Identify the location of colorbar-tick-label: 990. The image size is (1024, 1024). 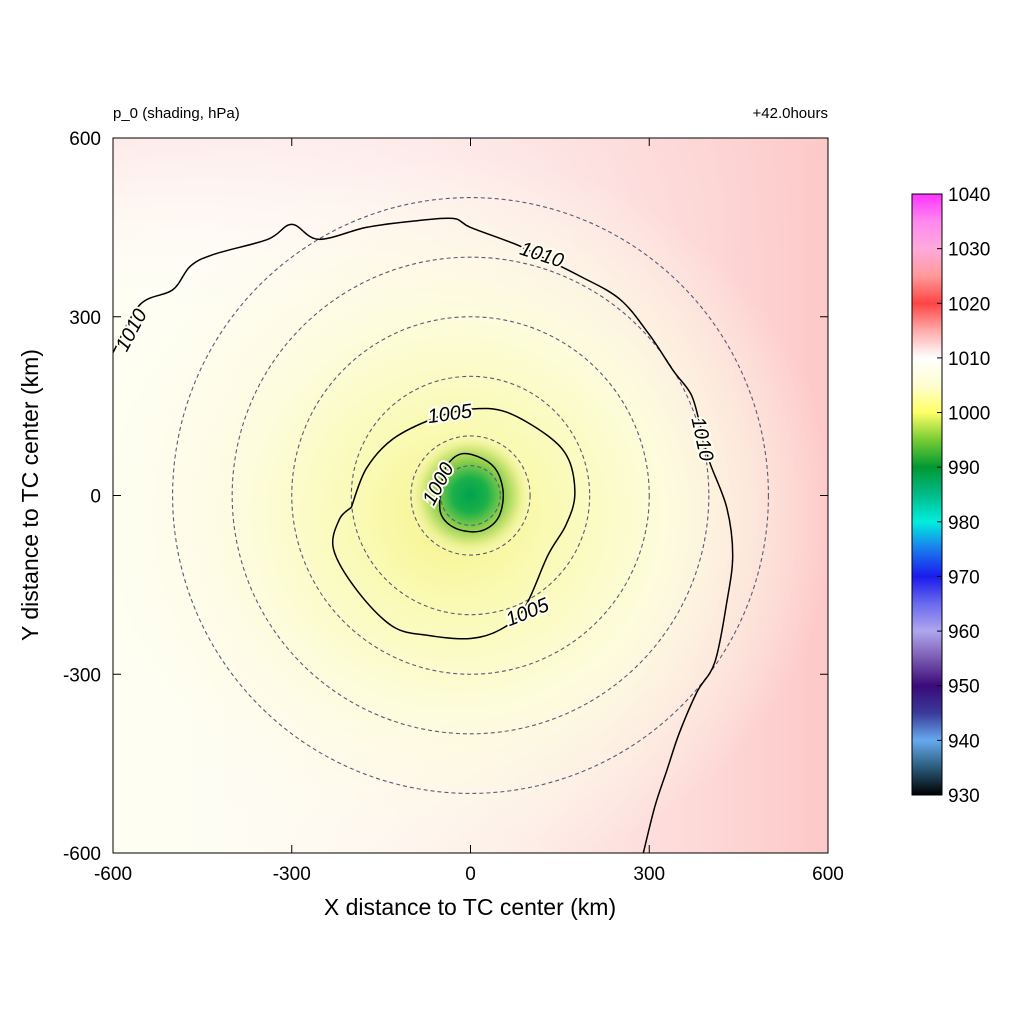
(964, 468).